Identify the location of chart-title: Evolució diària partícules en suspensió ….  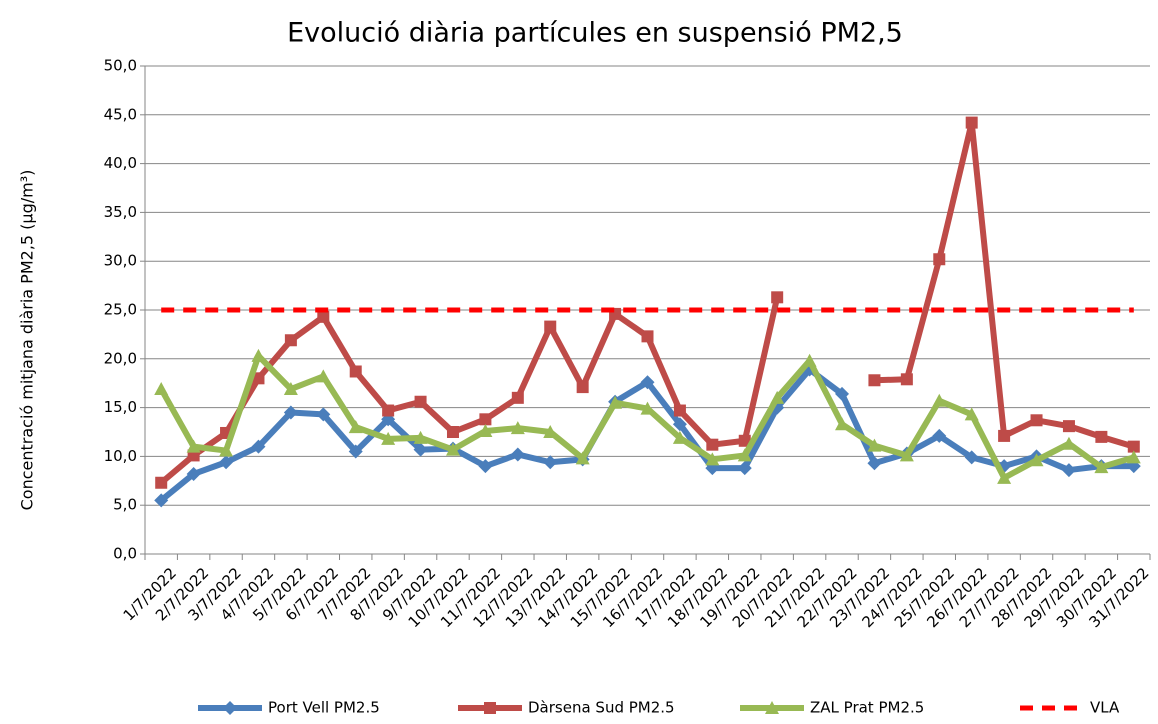
(595, 33).